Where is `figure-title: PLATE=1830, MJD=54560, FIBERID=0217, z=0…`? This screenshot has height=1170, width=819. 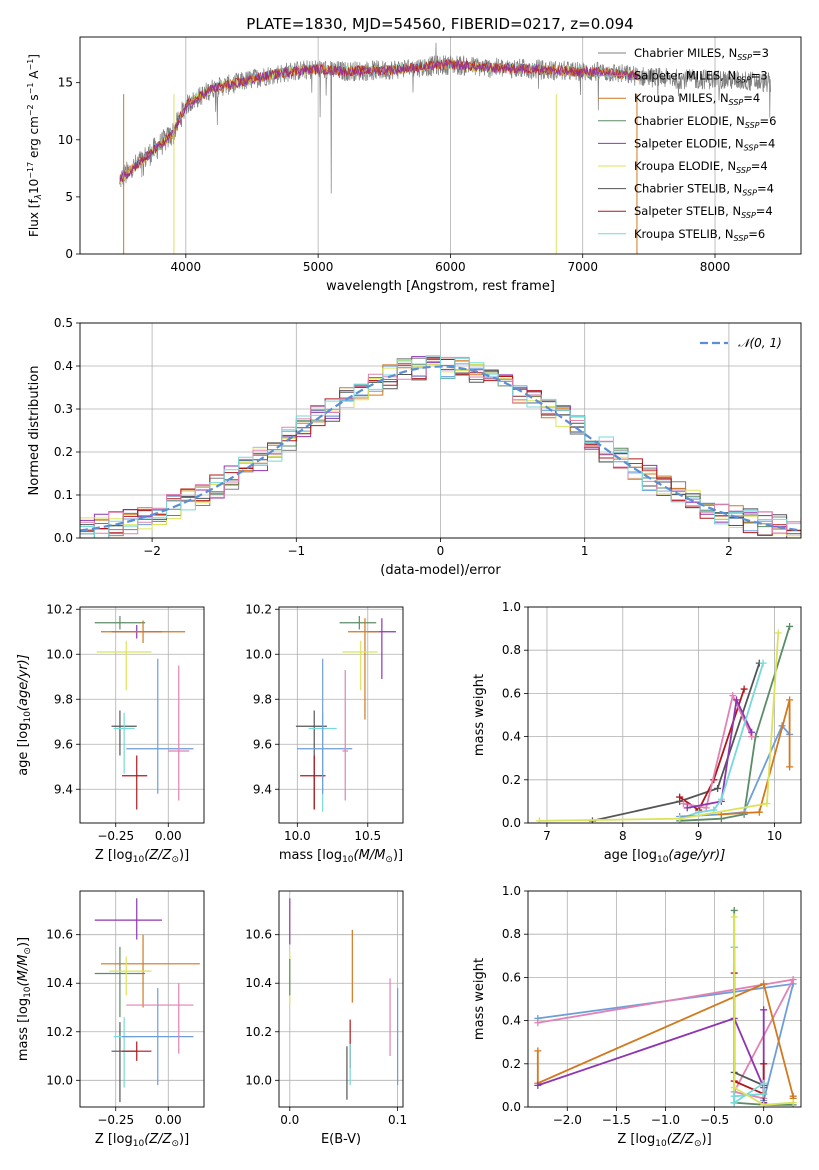
figure-title: PLATE=1830, MJD=54560, FIBERID=0217, z=0… is located at coordinates (439, 24).